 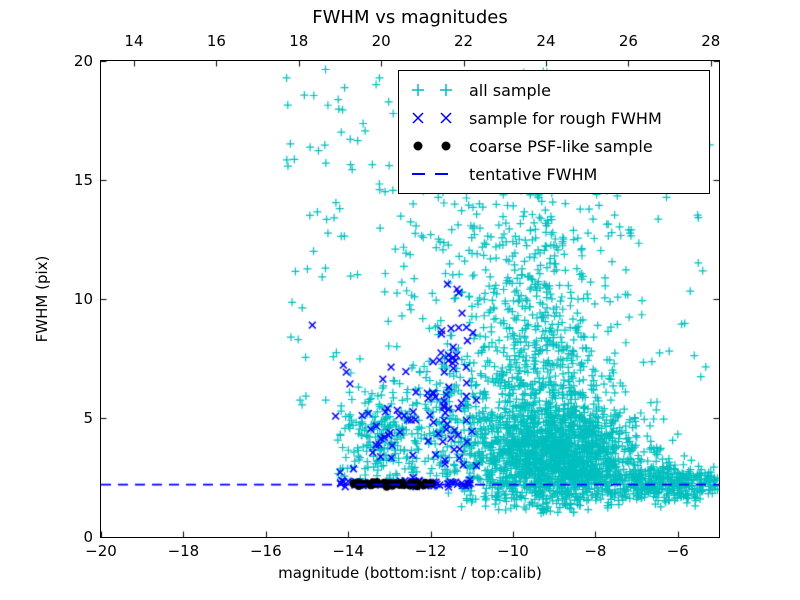 I want to click on y-tick-label: 5, so click(x=88, y=418).